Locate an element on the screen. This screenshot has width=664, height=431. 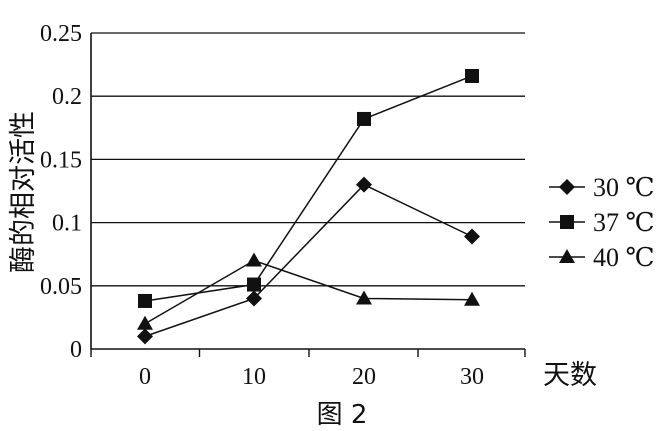
x-tick-label: 20 is located at coordinates (364, 377).